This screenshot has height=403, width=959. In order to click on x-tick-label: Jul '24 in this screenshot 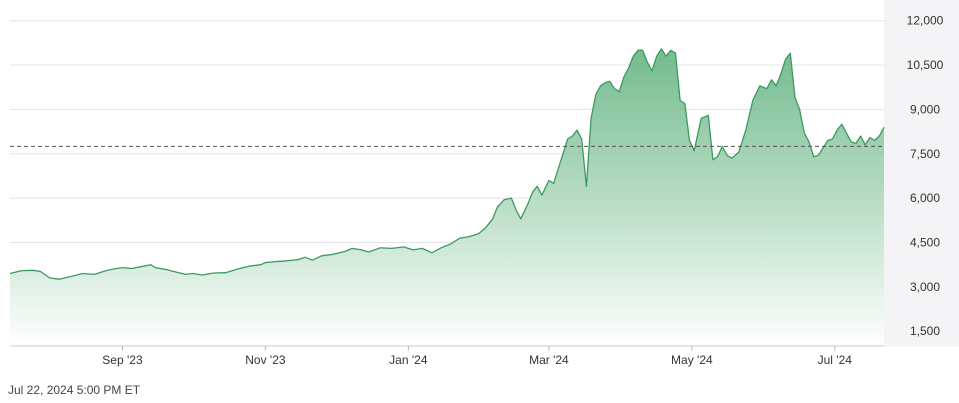, I will do `click(835, 360)`.